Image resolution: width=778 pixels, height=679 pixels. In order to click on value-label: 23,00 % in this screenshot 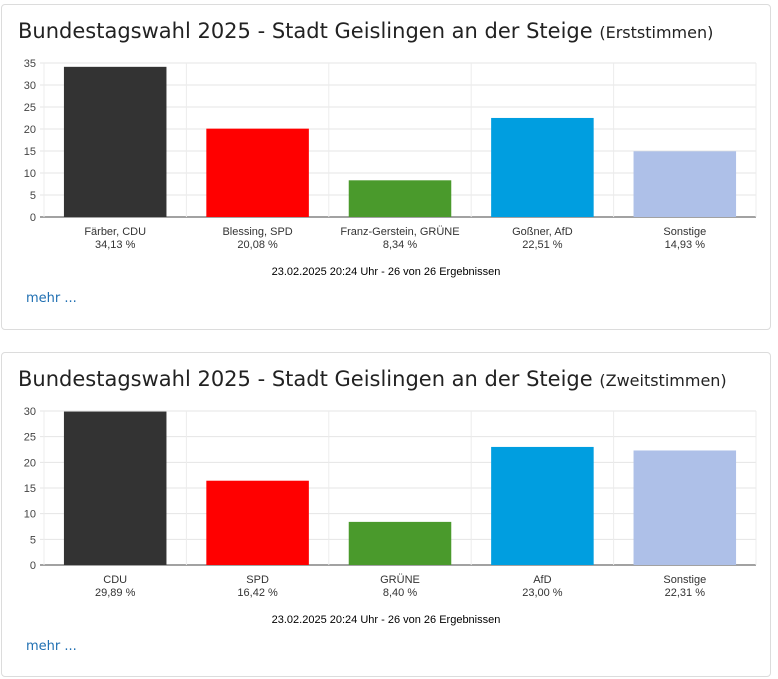, I will do `click(542, 593)`.